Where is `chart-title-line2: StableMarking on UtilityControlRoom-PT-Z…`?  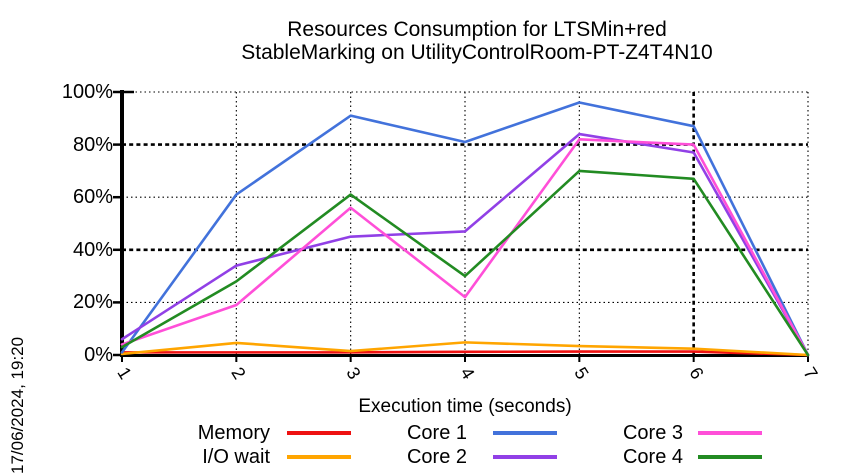
chart-title-line2: StableMarking on UtilityControlRoom-PT-Z… is located at coordinates (477, 52).